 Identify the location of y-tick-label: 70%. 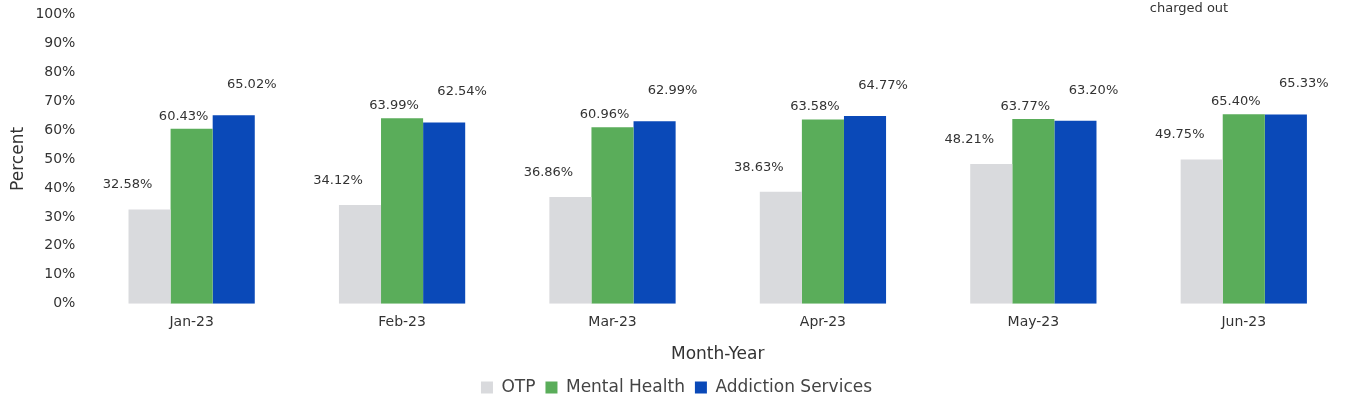
(60, 99).